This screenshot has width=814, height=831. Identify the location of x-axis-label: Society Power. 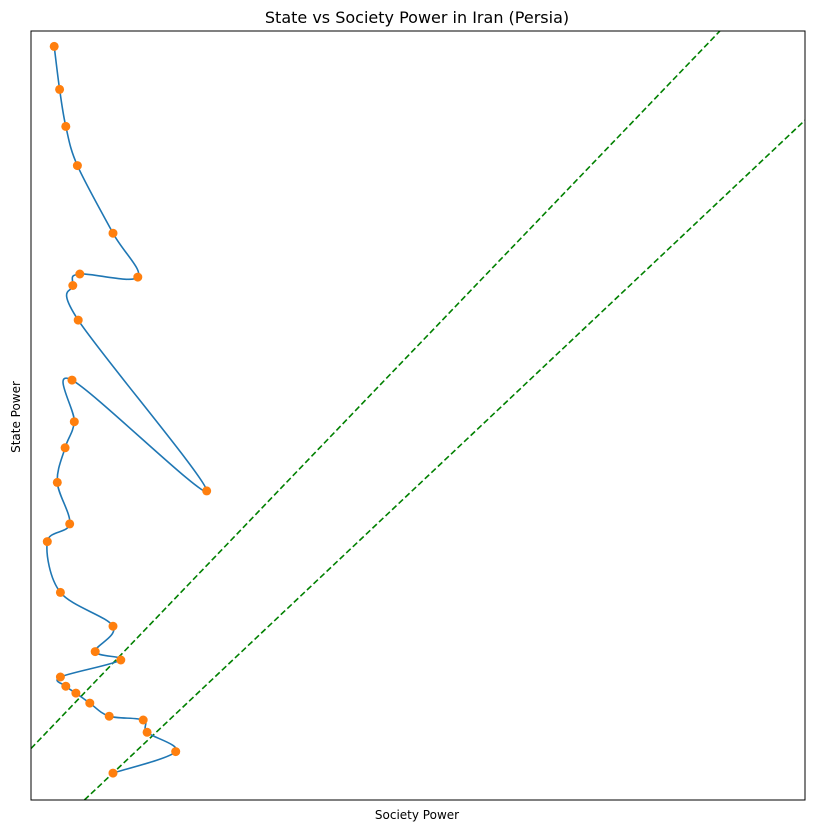
(417, 815).